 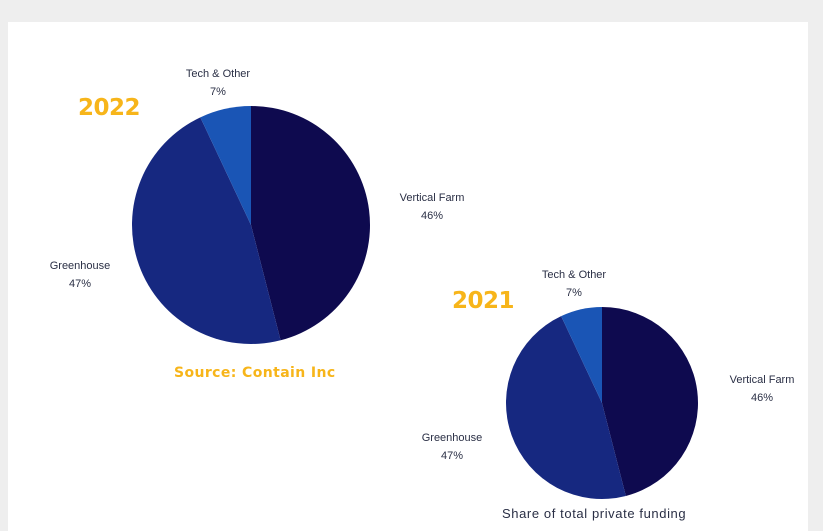 I want to click on pie-2022-label-greenhouse-name: Greenhouse, so click(x=80, y=266).